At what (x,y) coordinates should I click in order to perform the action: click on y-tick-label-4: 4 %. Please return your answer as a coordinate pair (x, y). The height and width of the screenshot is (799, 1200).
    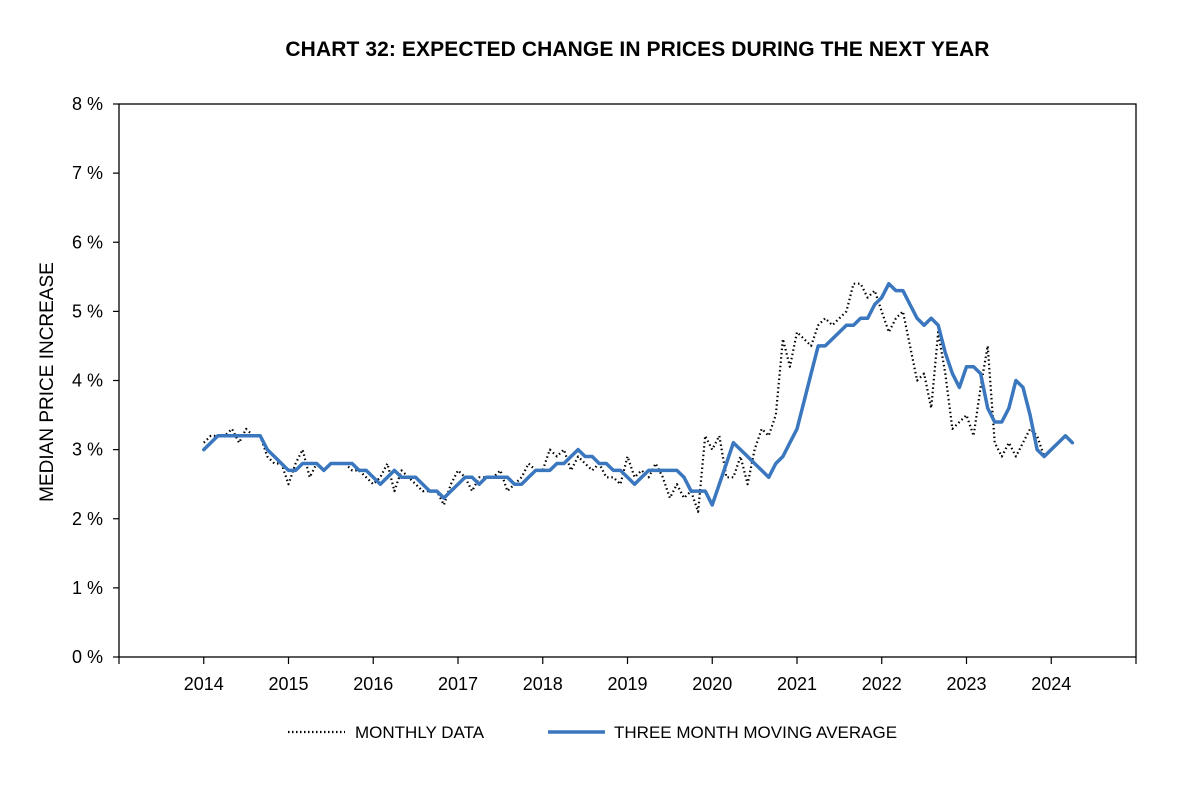
    Looking at the image, I should click on (87, 381).